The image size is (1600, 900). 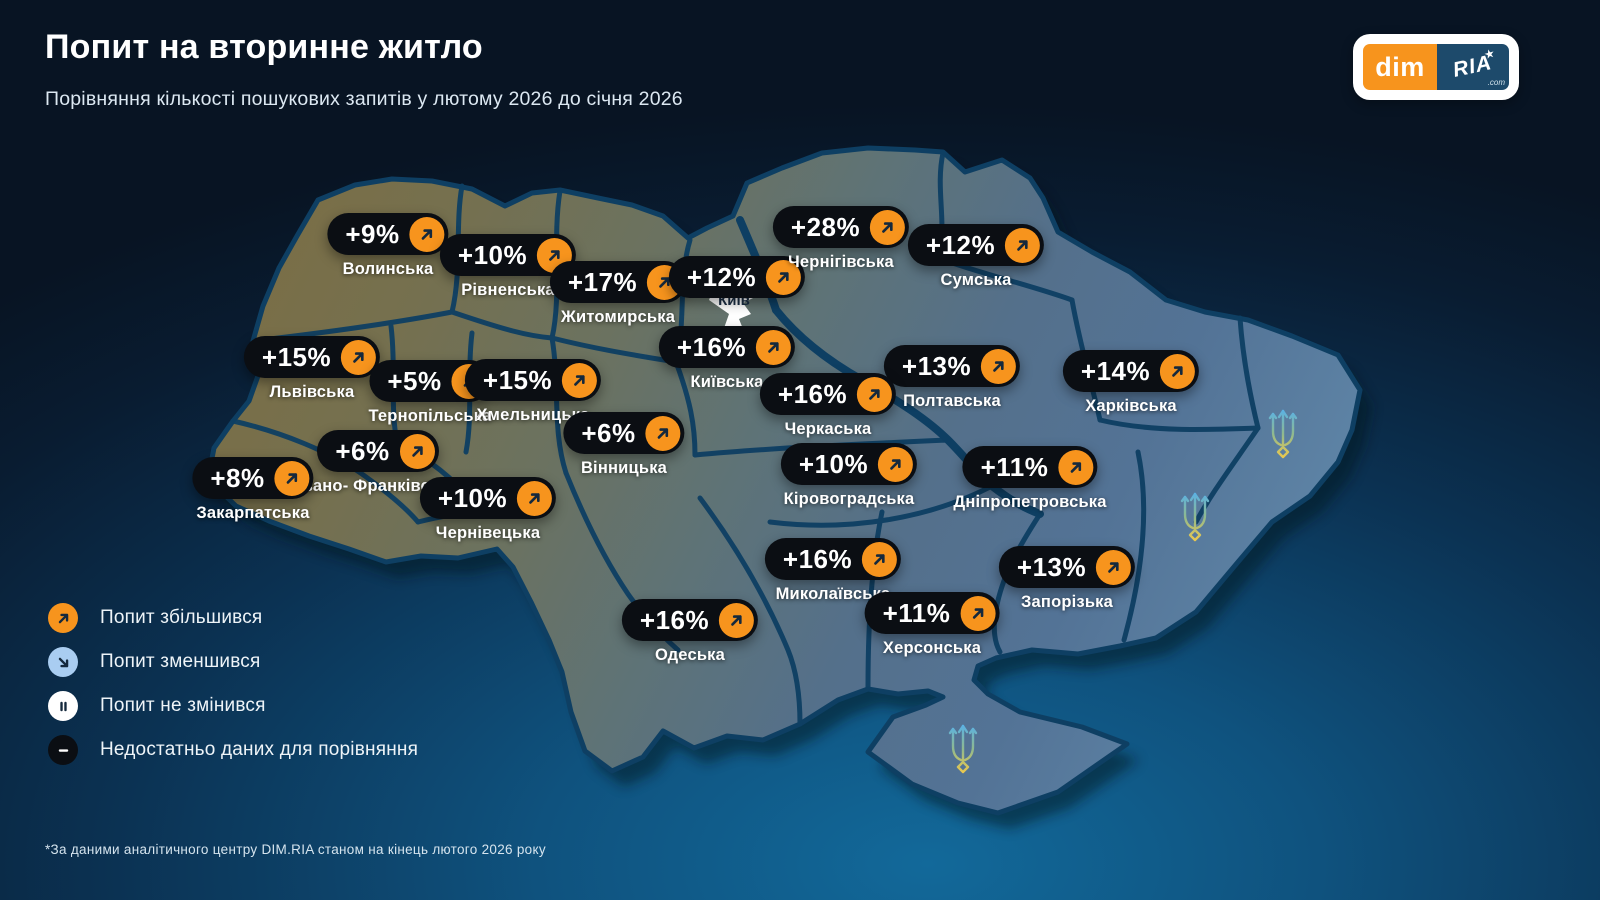 What do you see at coordinates (253, 513) in the screenshot?
I see `region-label: Закарпатська` at bounding box center [253, 513].